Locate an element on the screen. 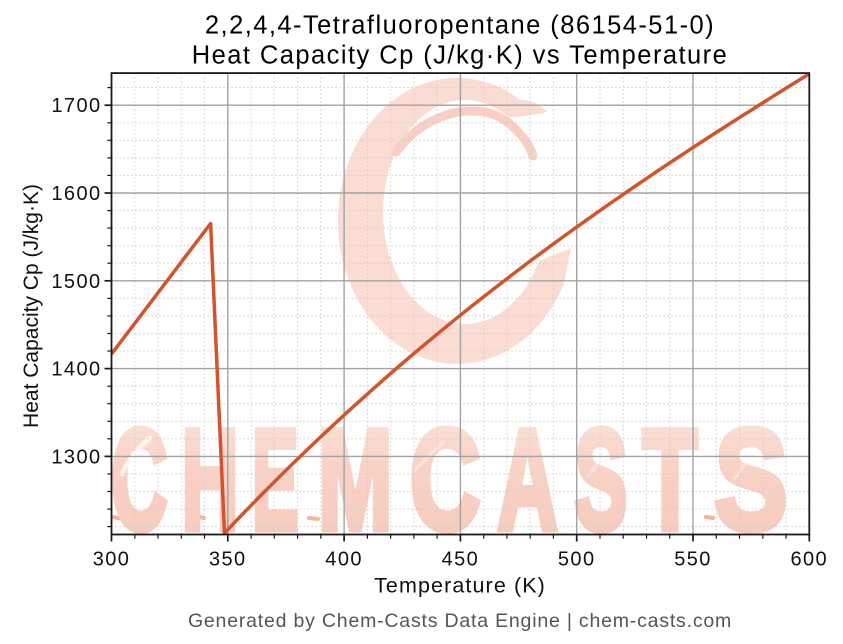 The height and width of the screenshot is (644, 843). svg-text:Heat Capacity Cp (J/kg·K) vs T: Heat Capacity Cp (J/kg·K) vs Temperature is located at coordinates (460, 56).